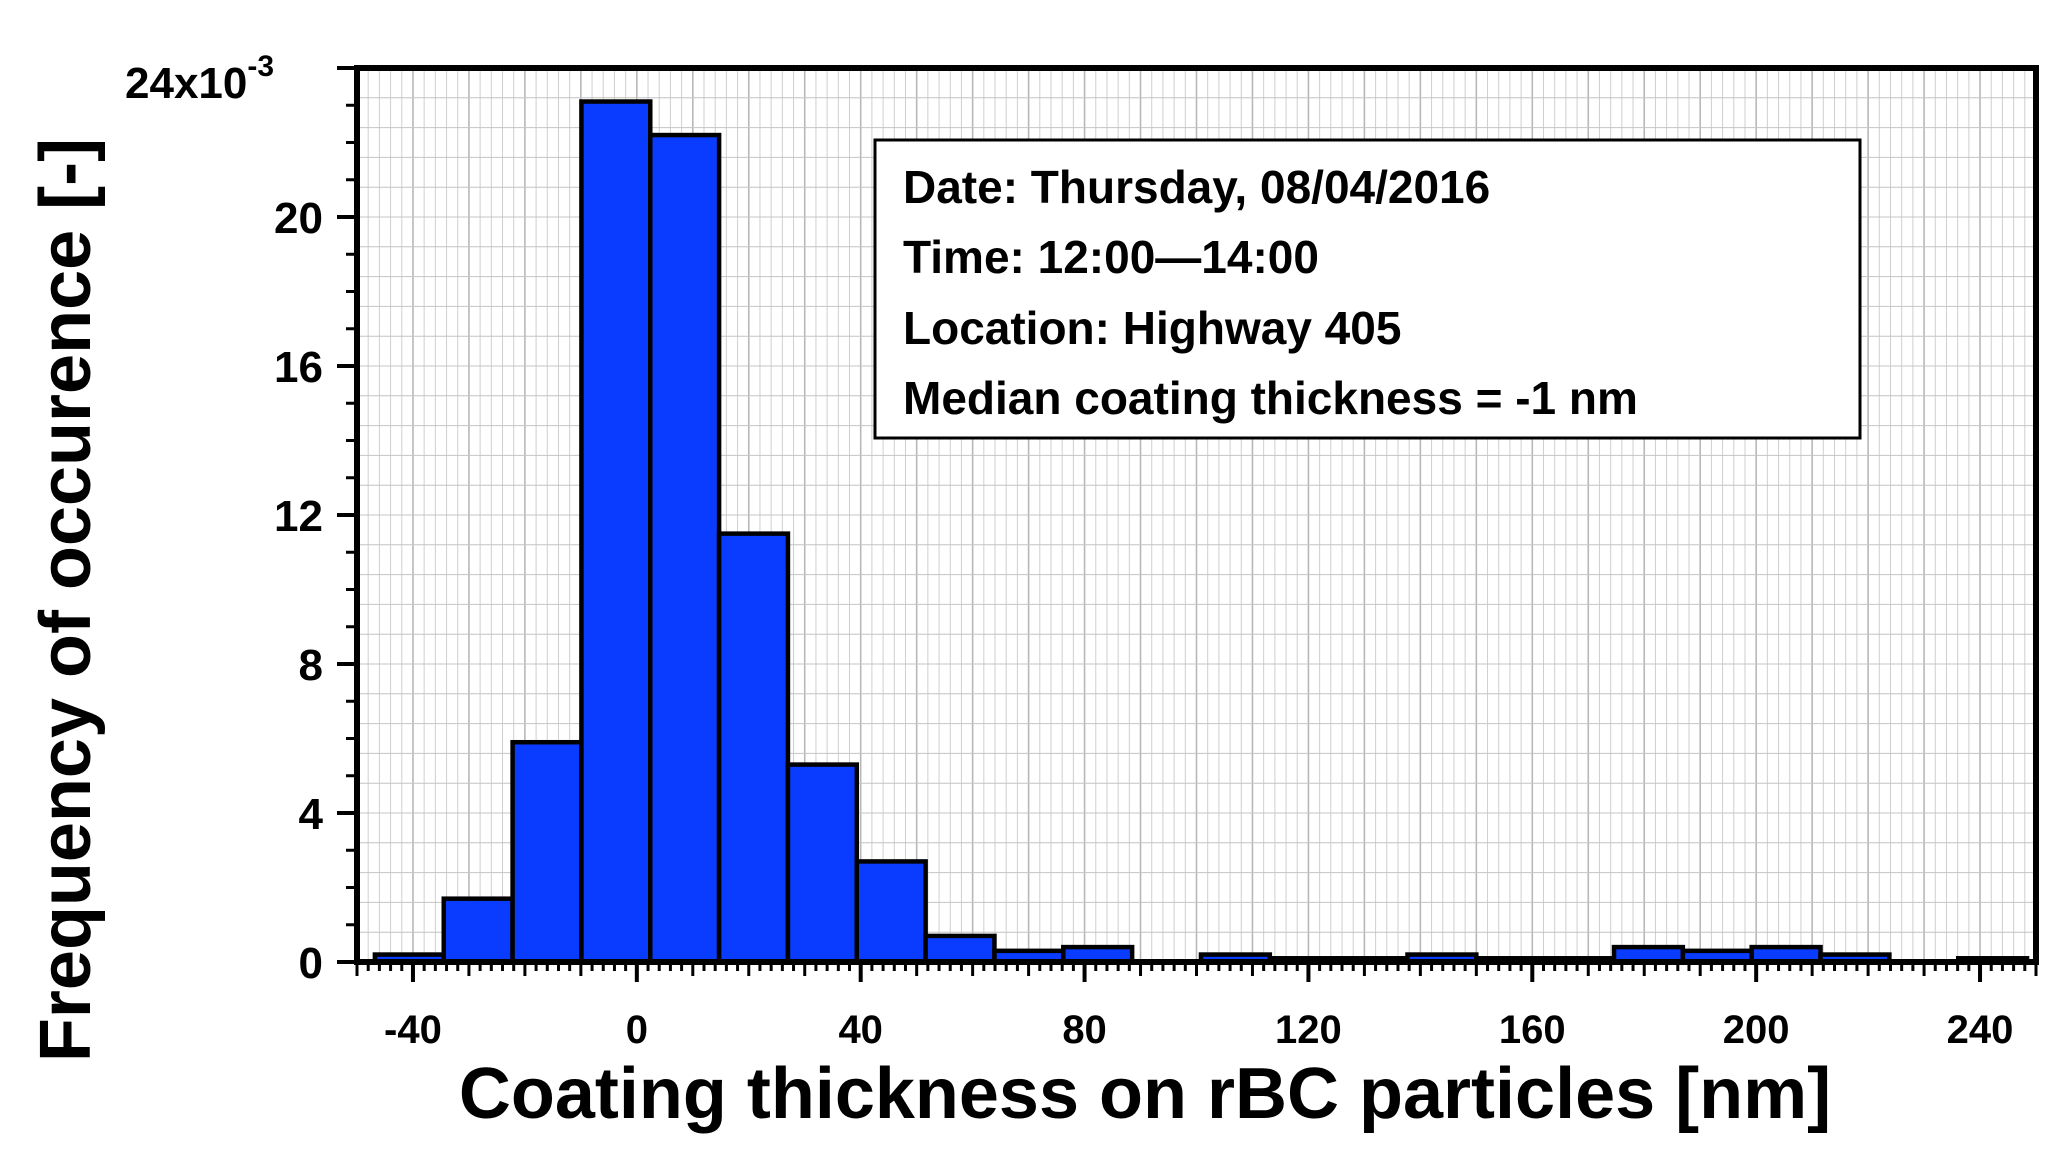  I want to click on x-tick-label: 40, so click(860, 1030).